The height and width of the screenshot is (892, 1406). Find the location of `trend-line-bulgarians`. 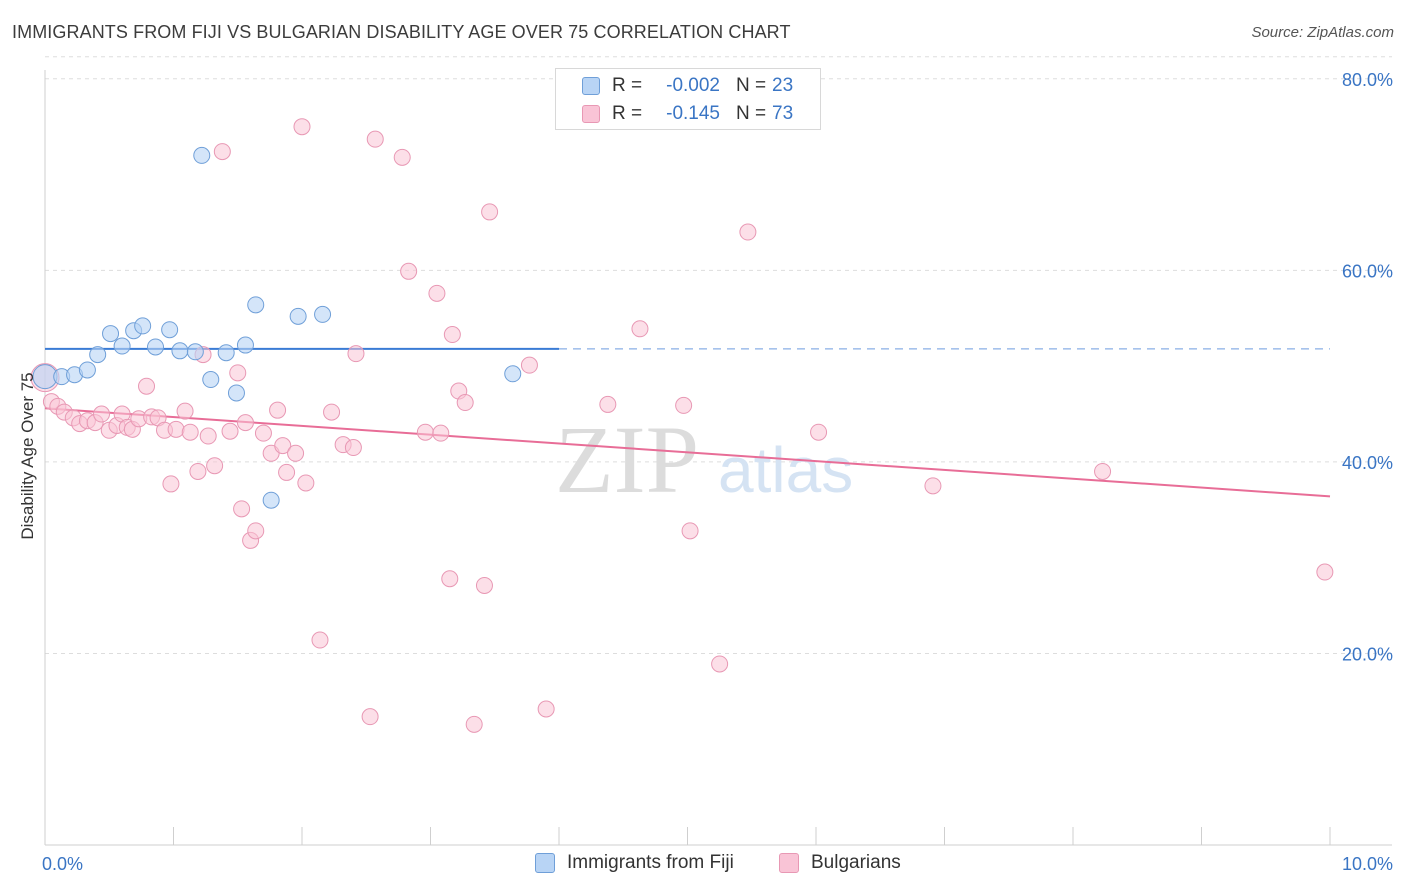

trend-line-bulgarians is located at coordinates (687, 452).